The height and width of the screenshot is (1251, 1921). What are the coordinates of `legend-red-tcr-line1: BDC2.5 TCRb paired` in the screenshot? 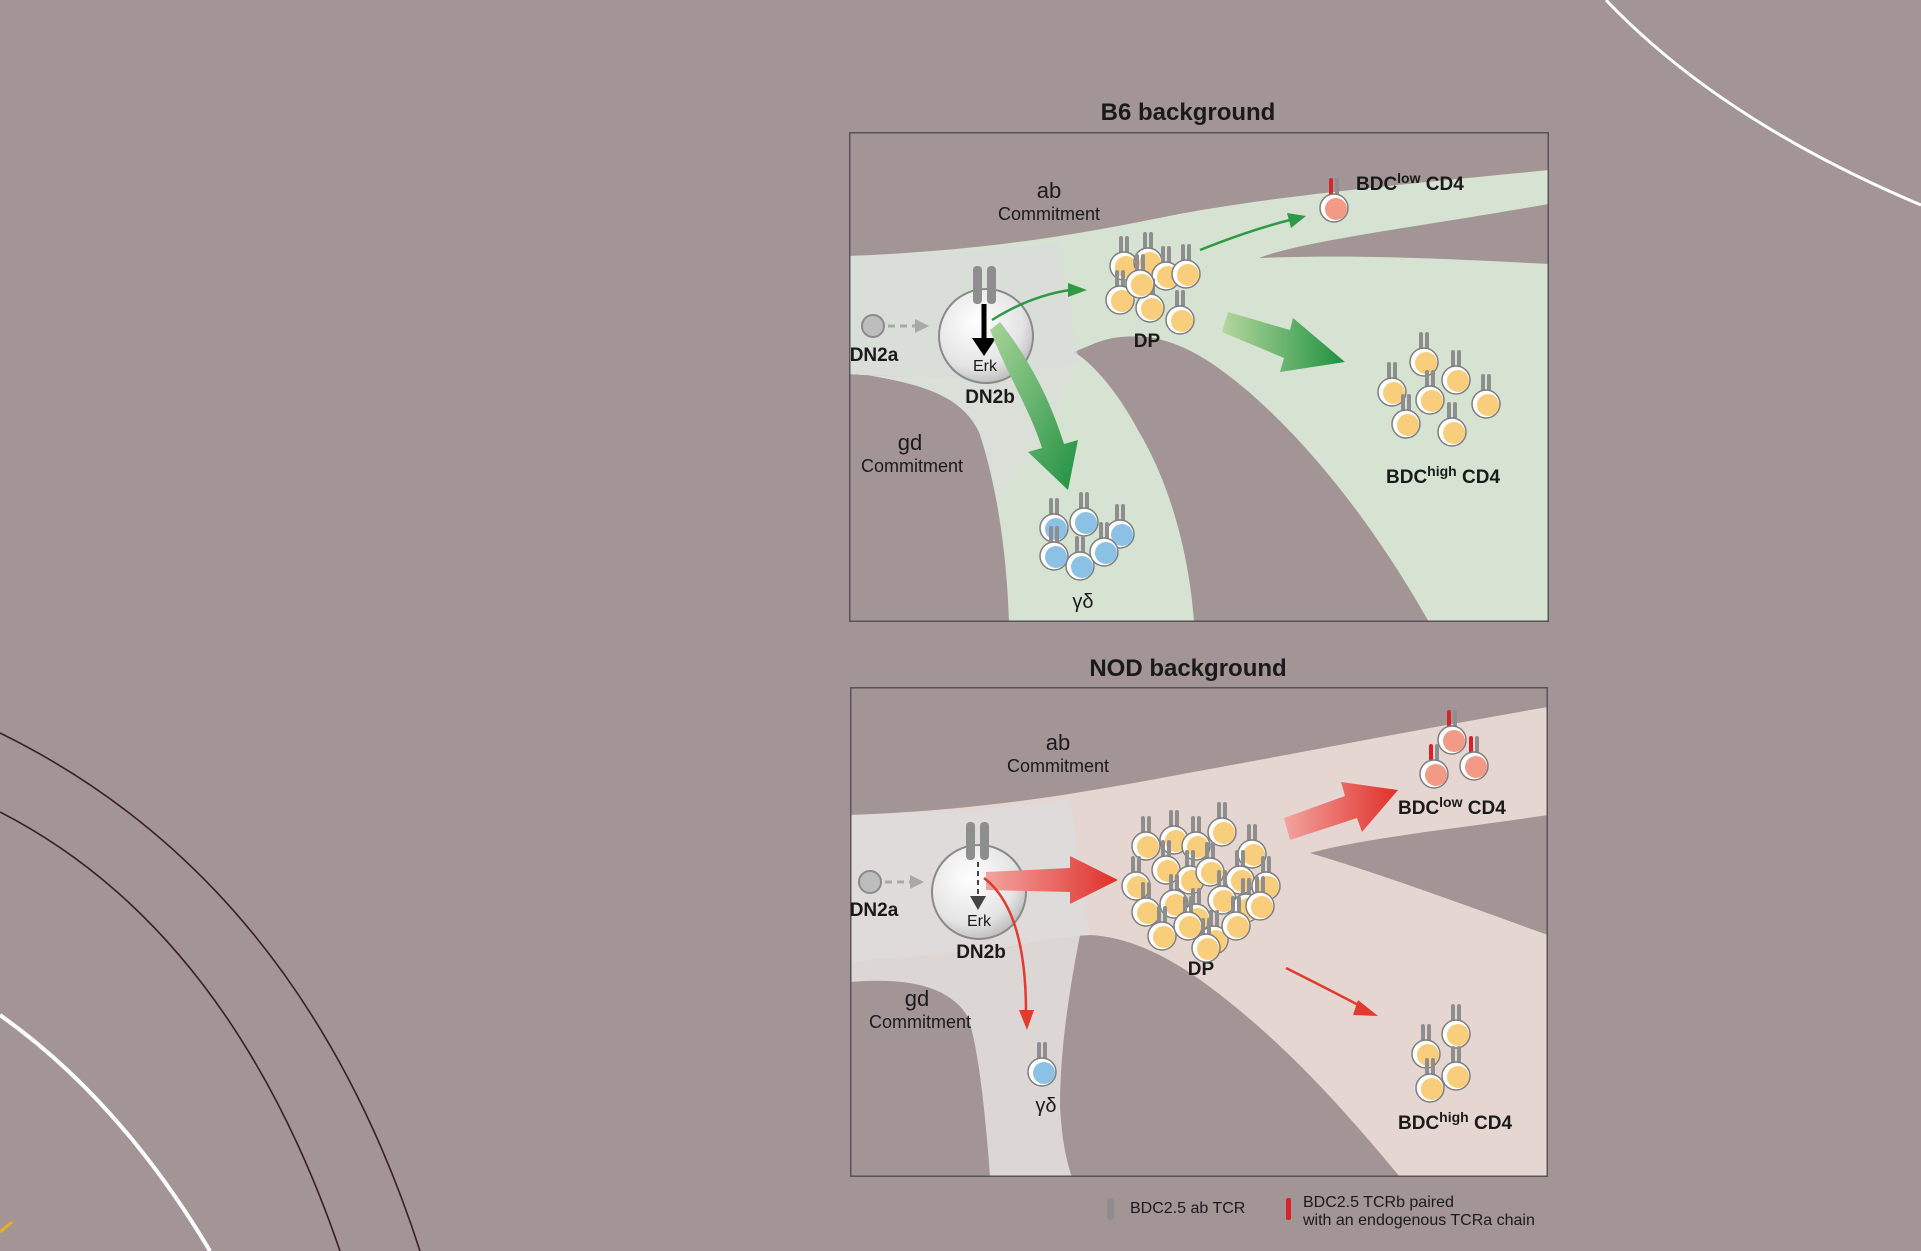 It's located at (1378, 1202).